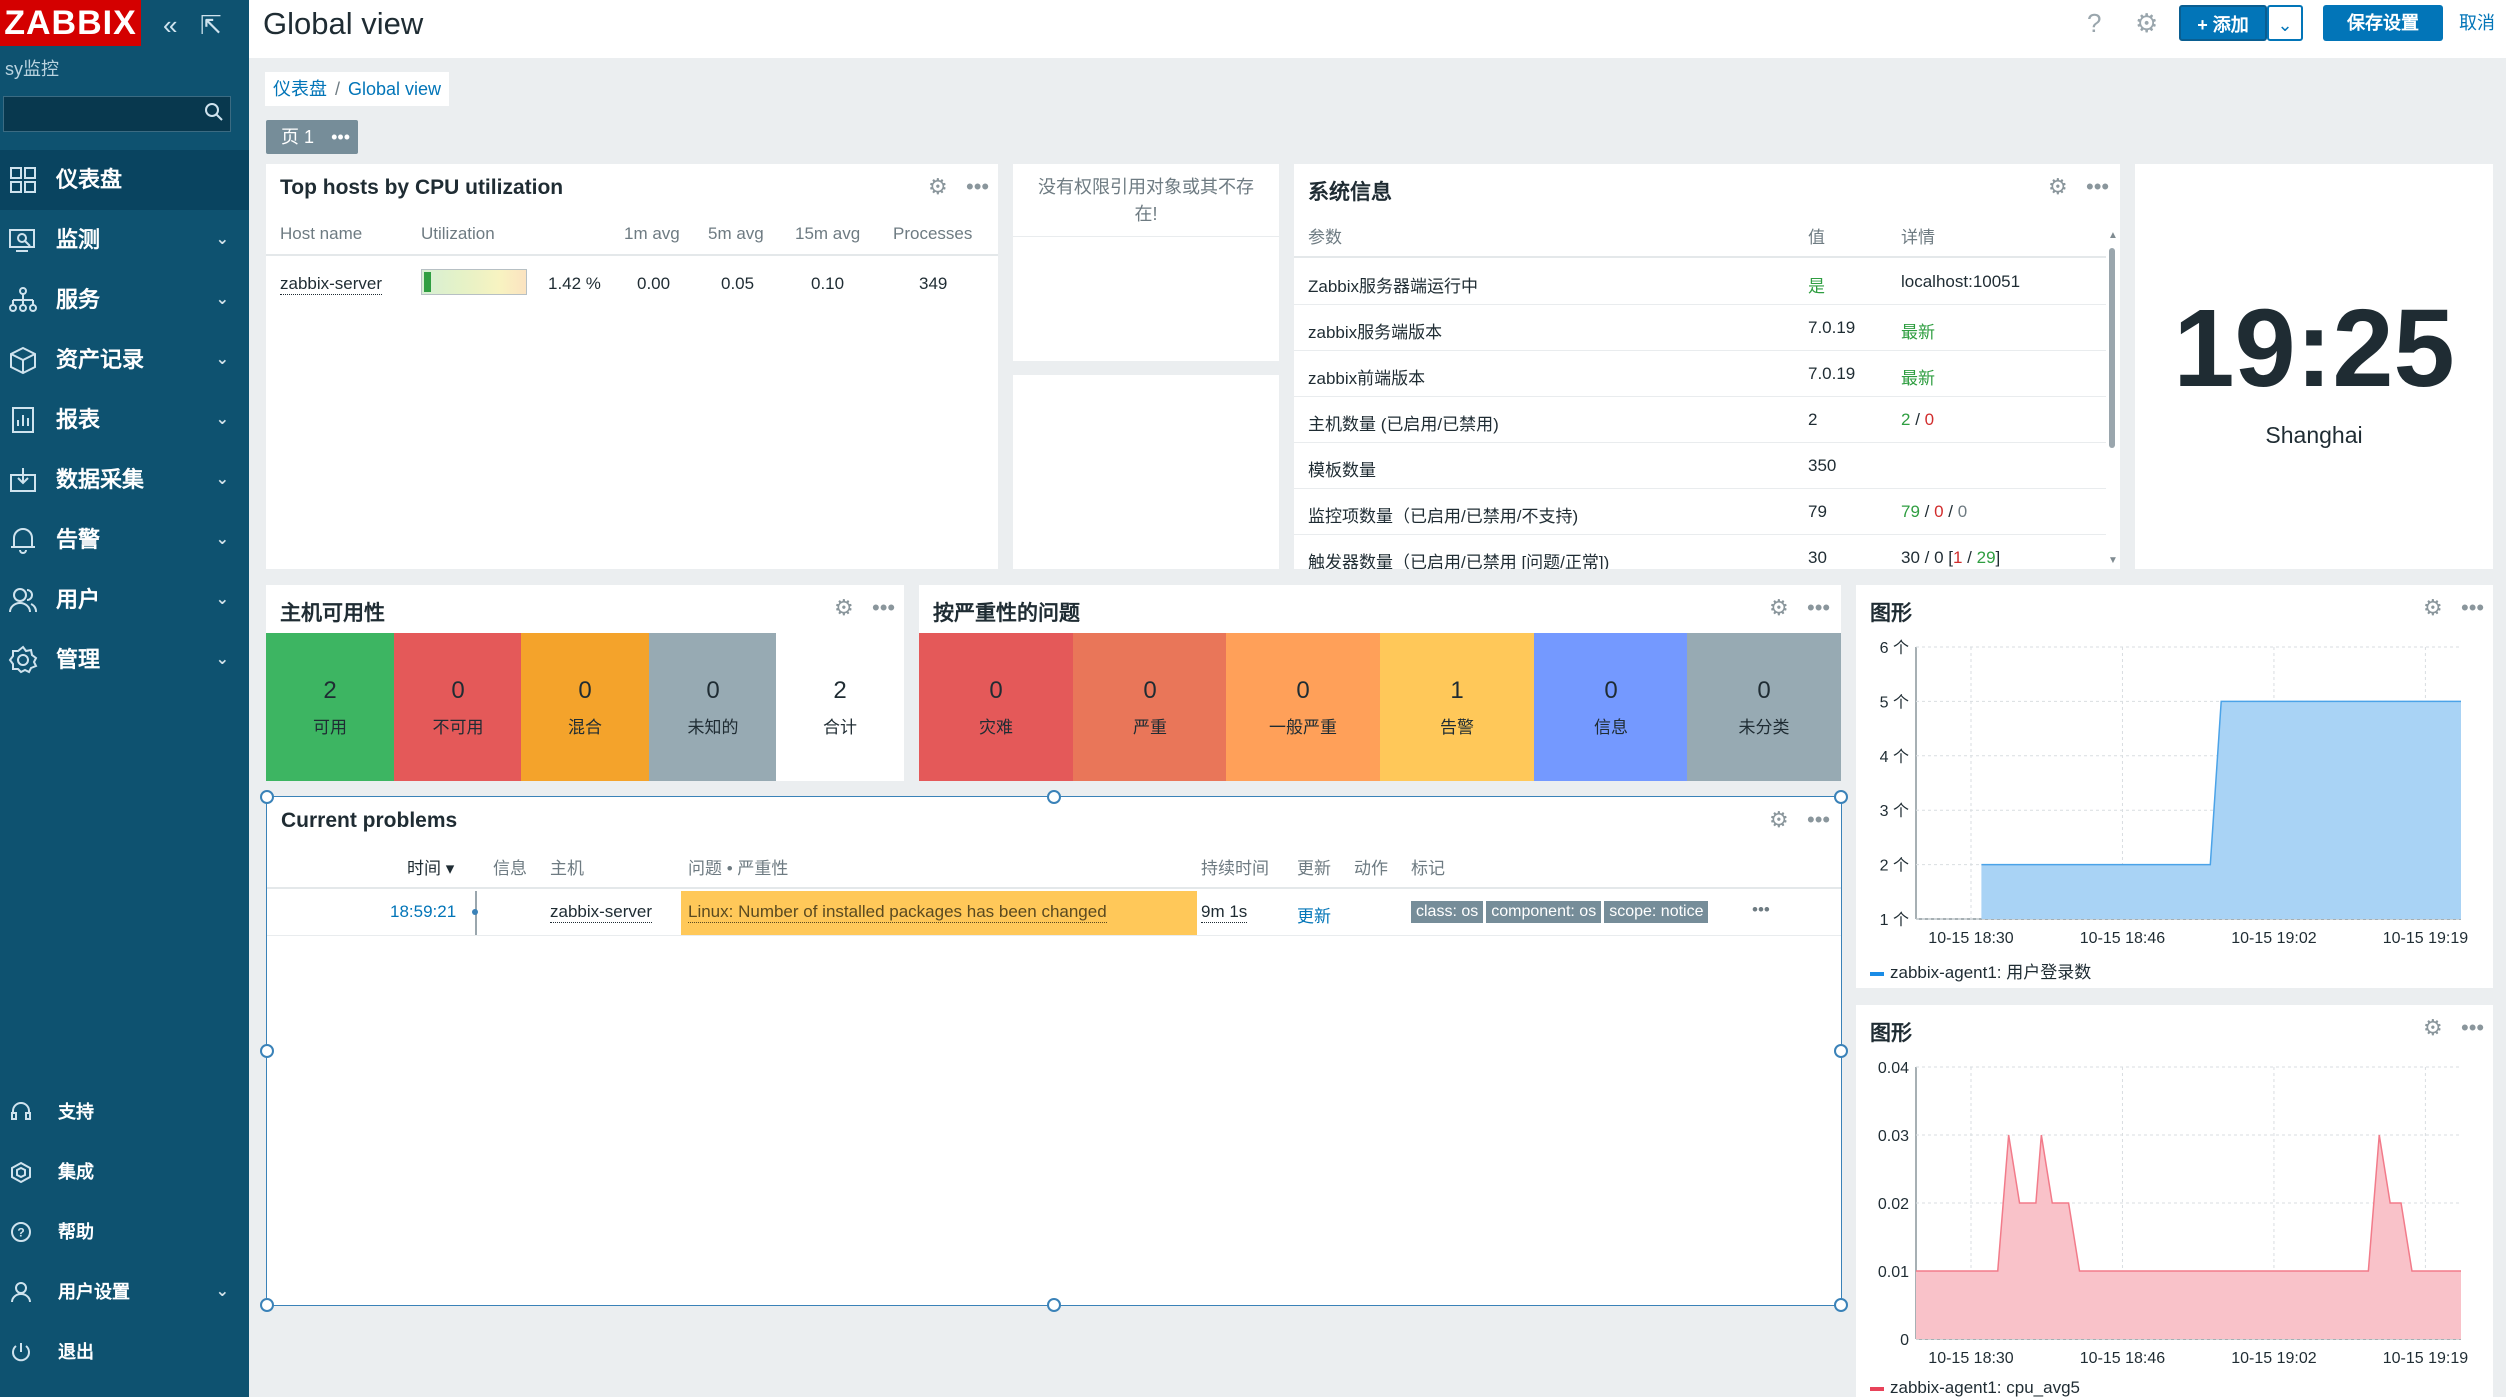 The height and width of the screenshot is (1397, 2506). I want to click on y-tick-label: 6 个, so click(1894, 648).